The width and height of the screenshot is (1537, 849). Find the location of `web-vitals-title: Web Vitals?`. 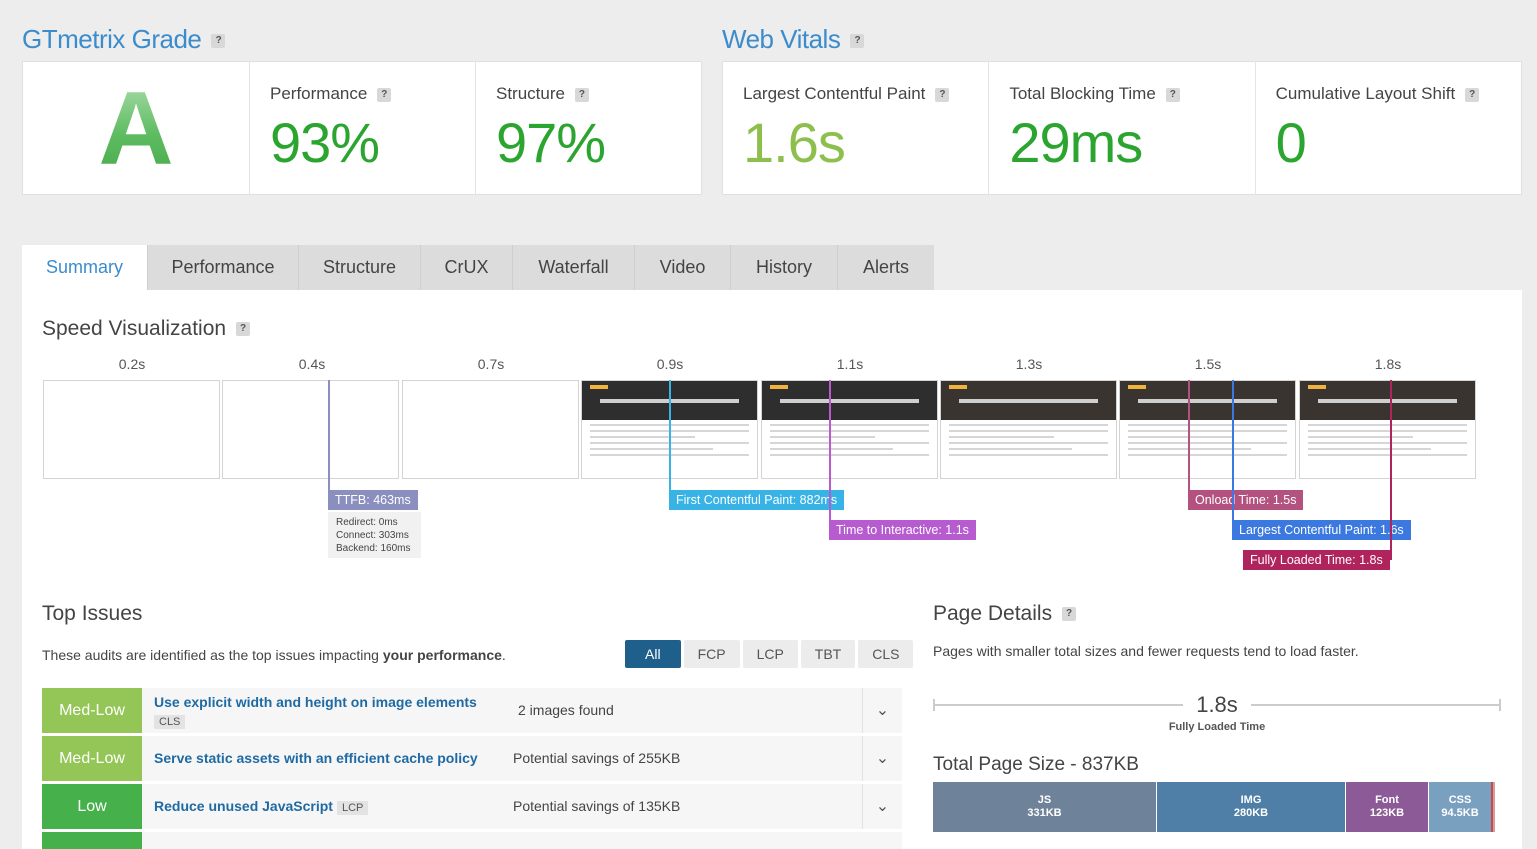

web-vitals-title: Web Vitals? is located at coordinates (793, 39).